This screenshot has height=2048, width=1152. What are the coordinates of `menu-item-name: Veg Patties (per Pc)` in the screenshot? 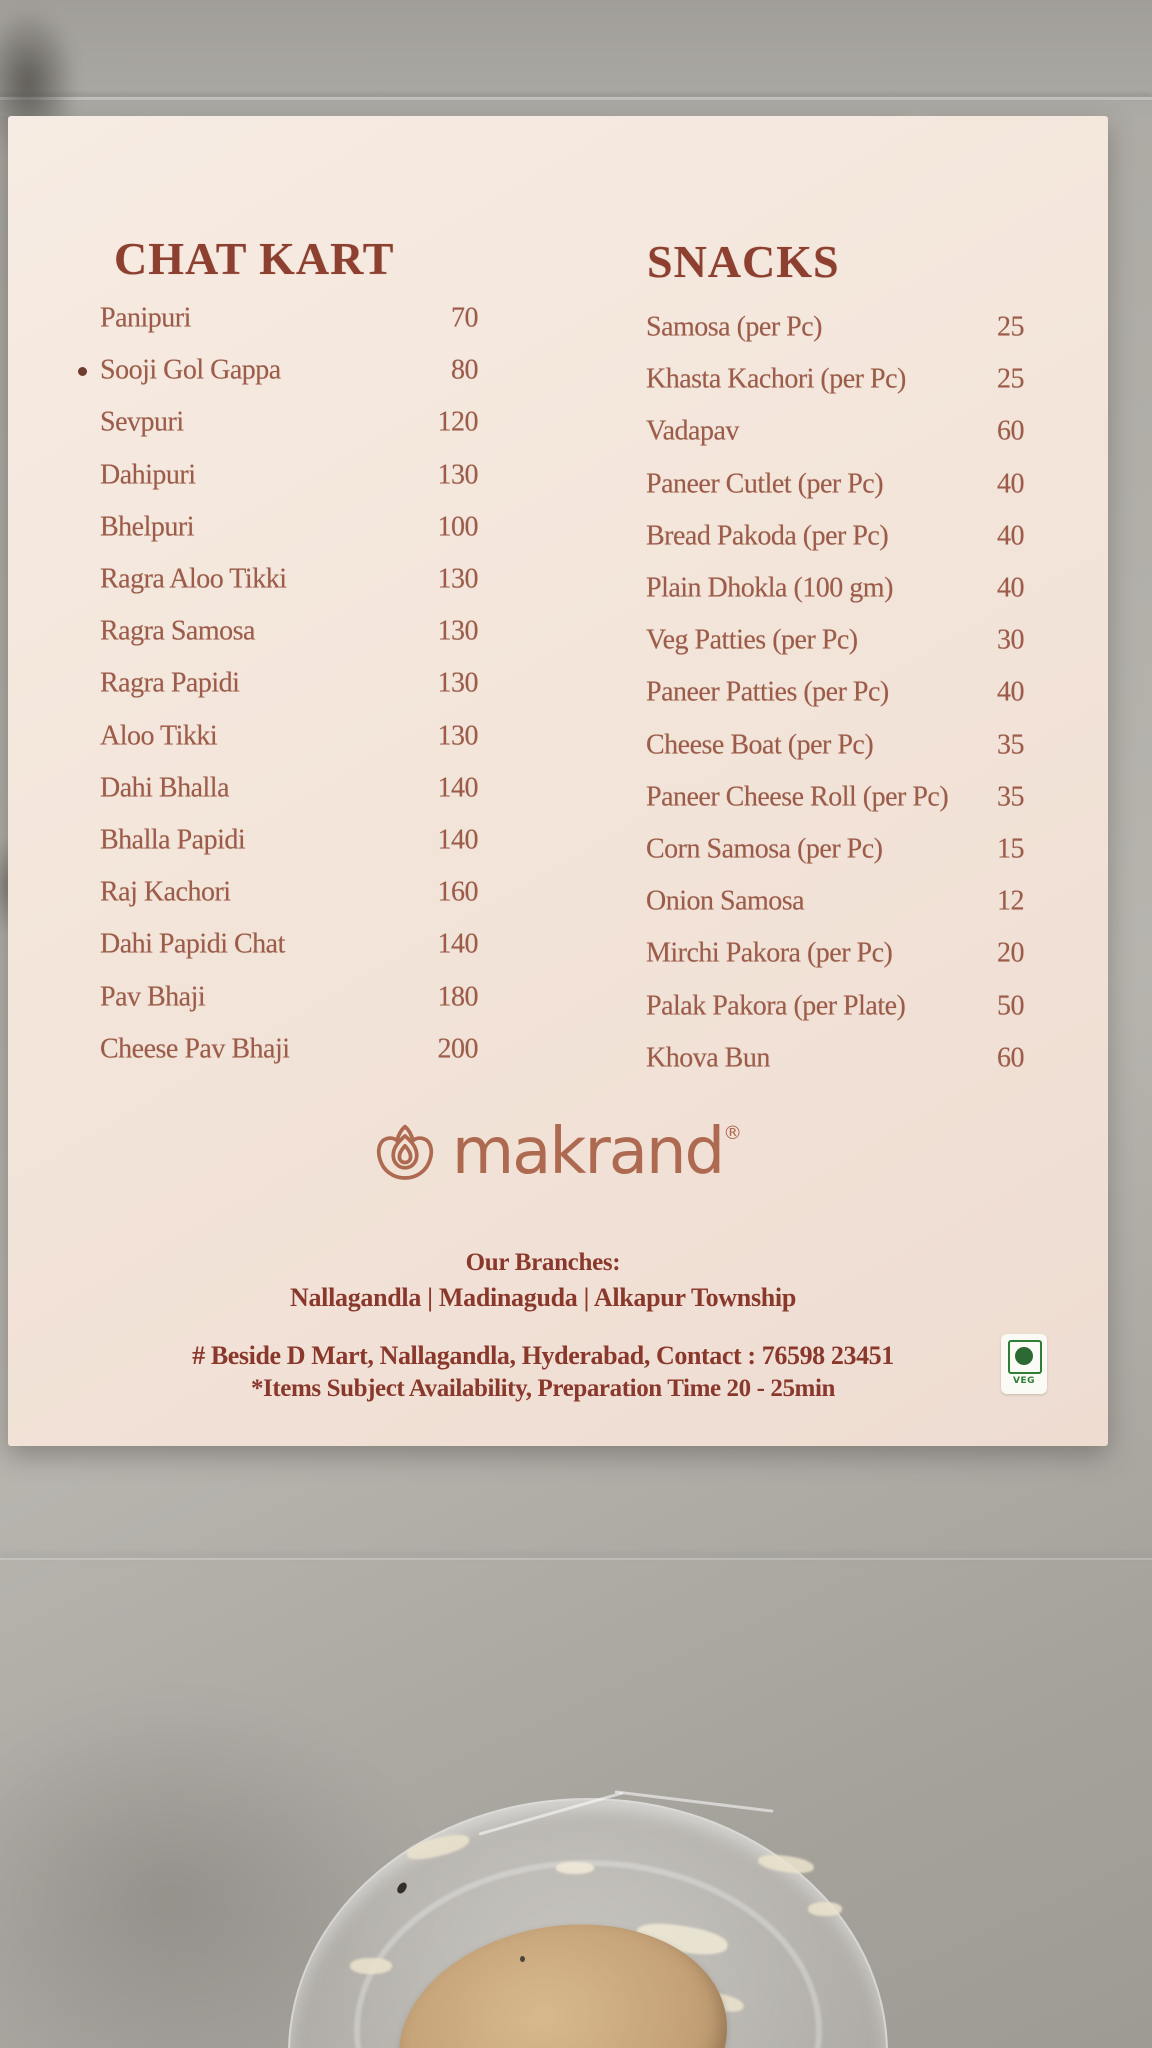 It's located at (752, 640).